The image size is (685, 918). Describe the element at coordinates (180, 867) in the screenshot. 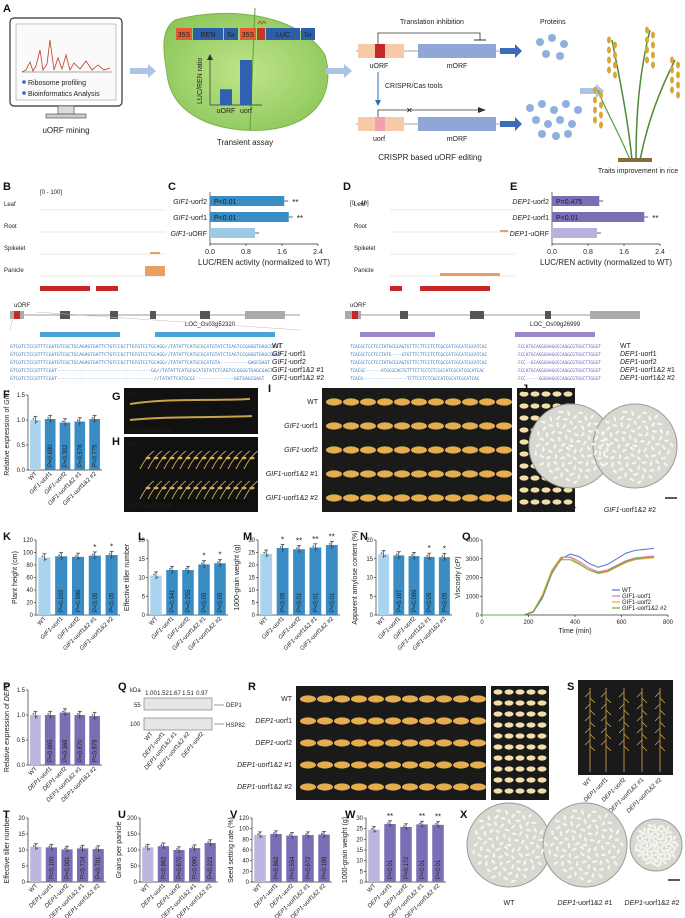

I see `p-value-label: P=0.670` at that location.